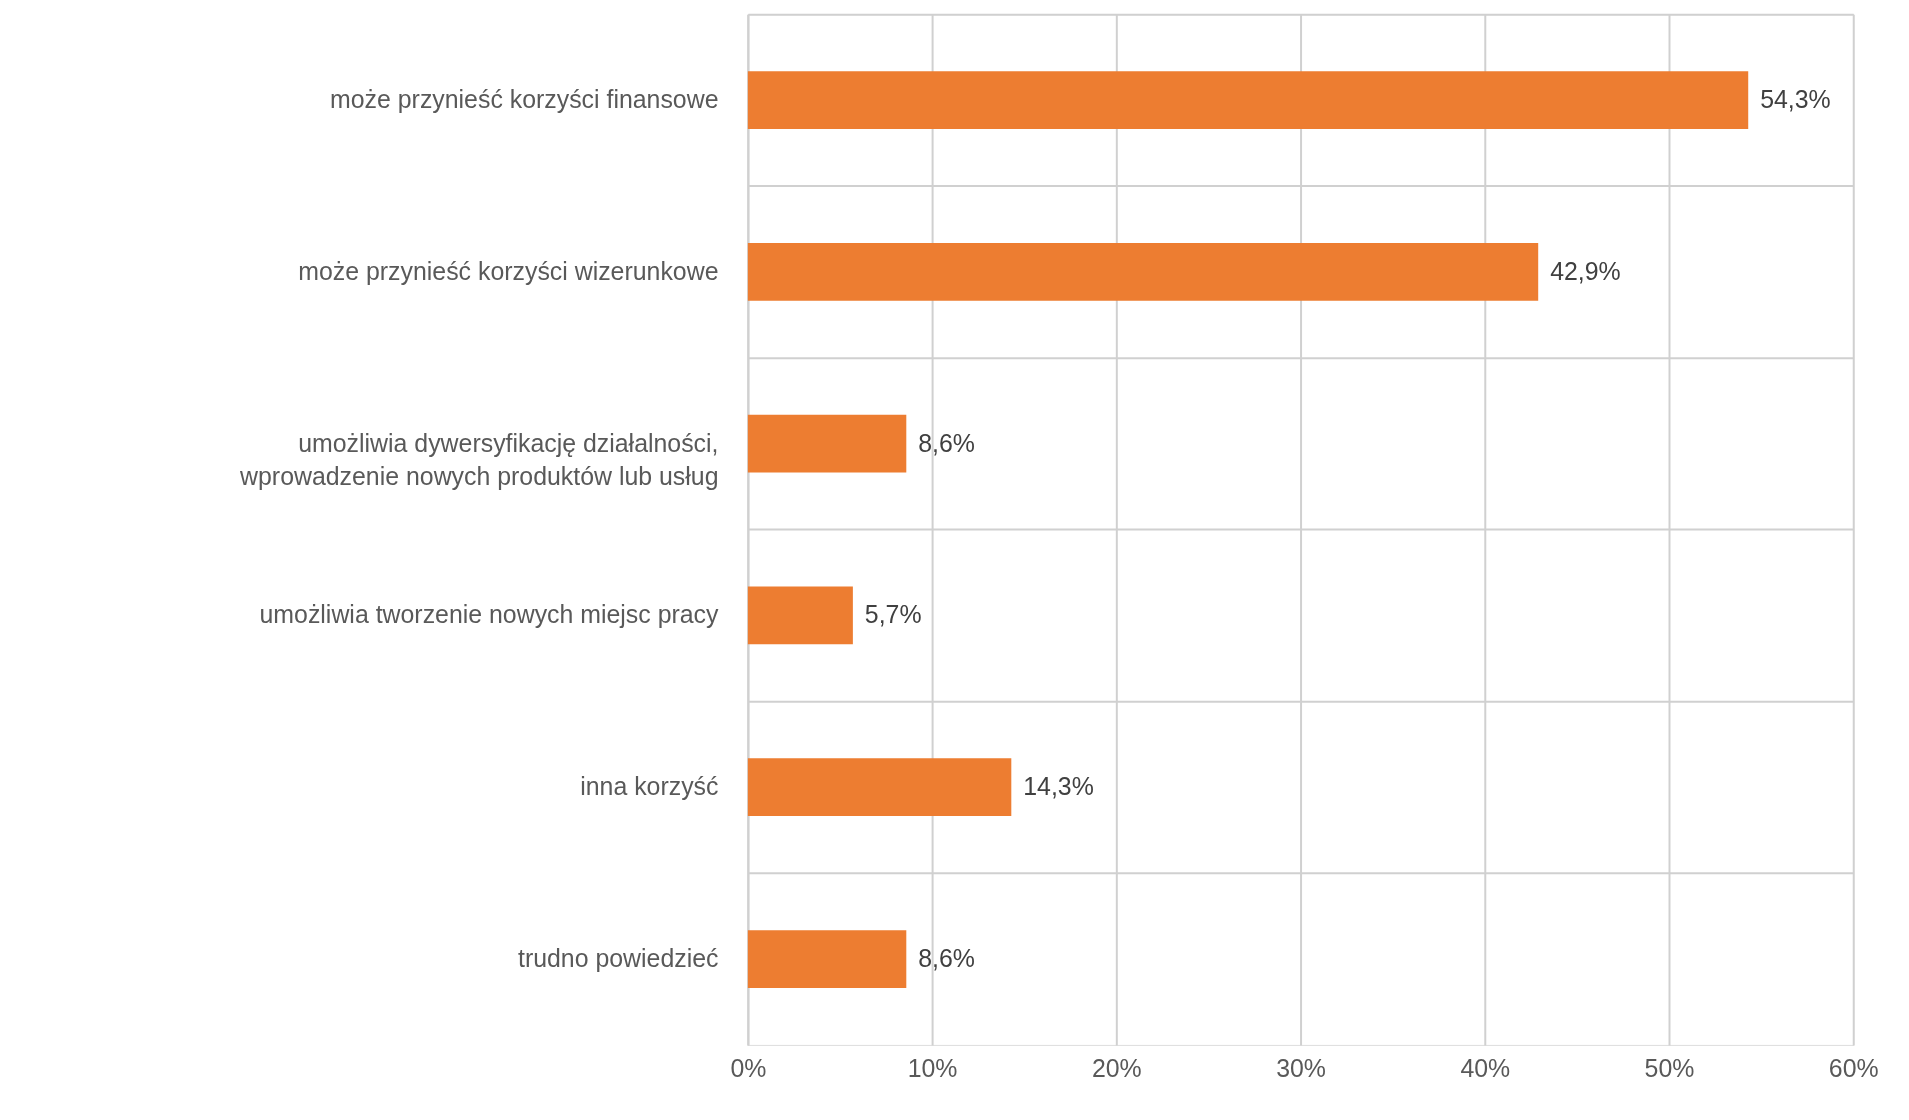 This screenshot has width=1909, height=1120. Describe the element at coordinates (489, 614) in the screenshot. I see `y-tick-label: umożliwia tworzenie nowych miejsc pracy` at that location.